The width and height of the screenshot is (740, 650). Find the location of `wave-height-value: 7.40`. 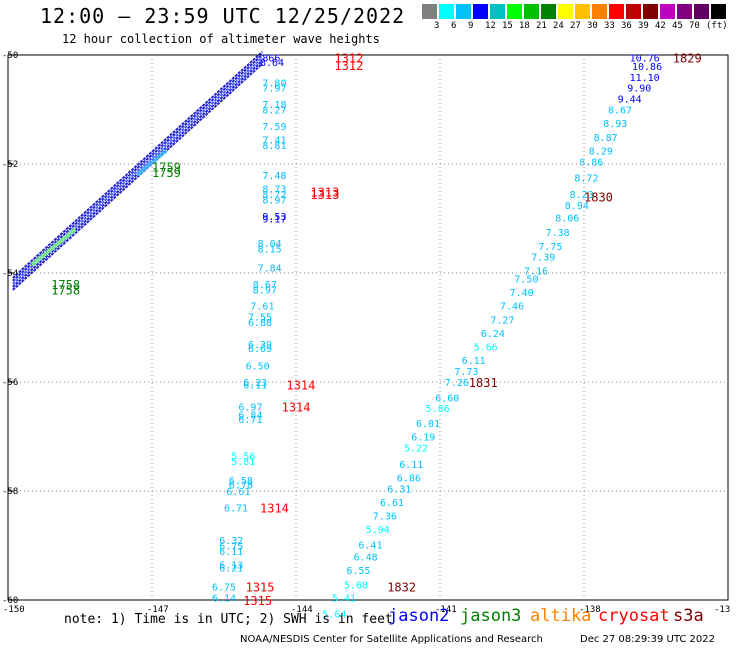

wave-height-value: 7.40 is located at coordinates (522, 293).